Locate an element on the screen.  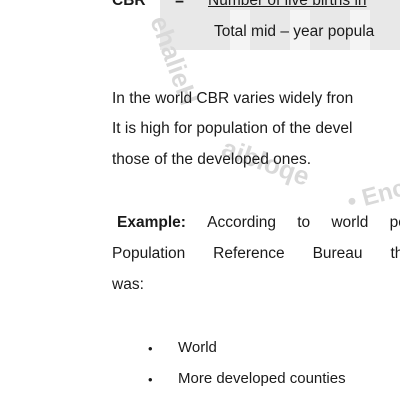
bullet-text-developed: More developed counties is located at coordinates (262, 378).